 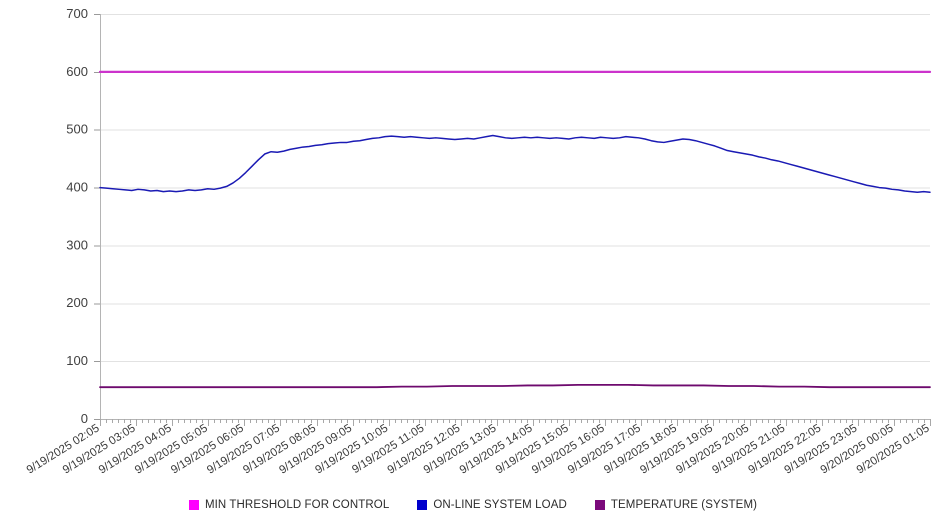 What do you see at coordinates (77, 71) in the screenshot?
I see `y-axis-tick-label: 600` at bounding box center [77, 71].